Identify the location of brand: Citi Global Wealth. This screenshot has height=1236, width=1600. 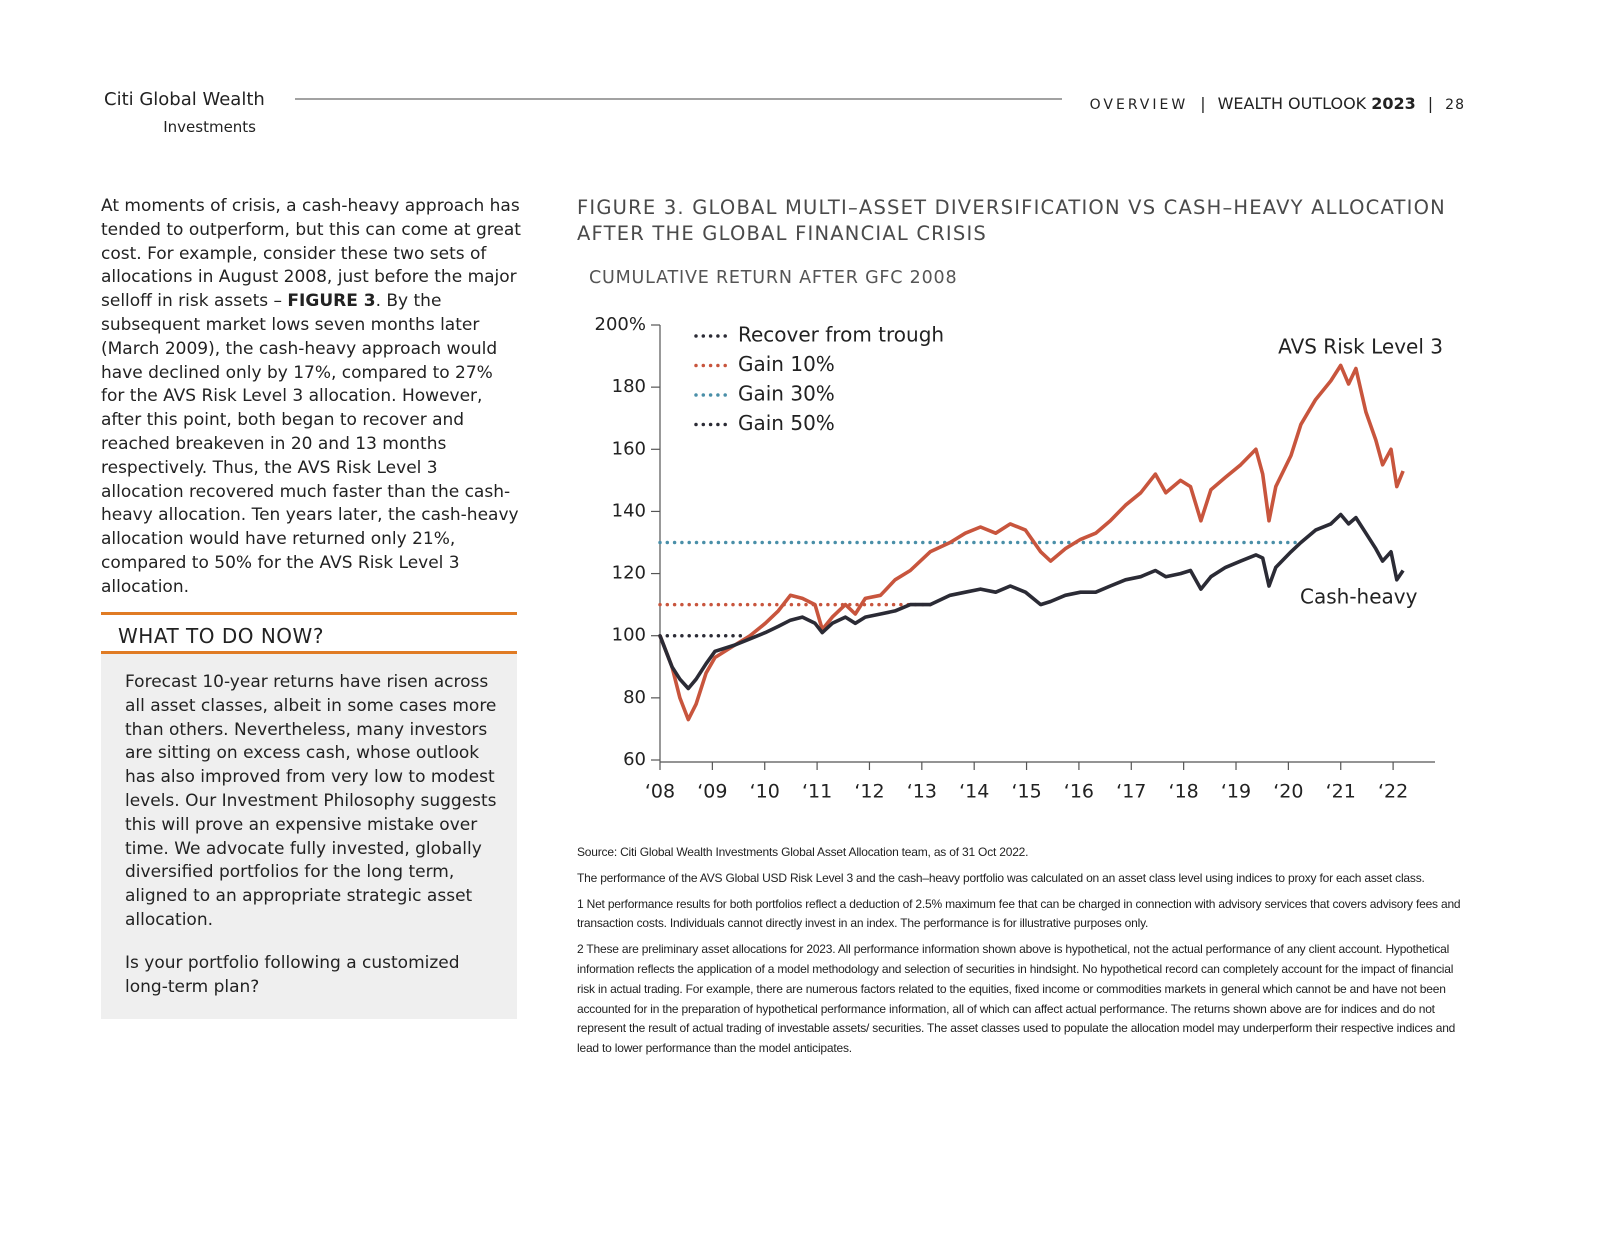
(184, 99).